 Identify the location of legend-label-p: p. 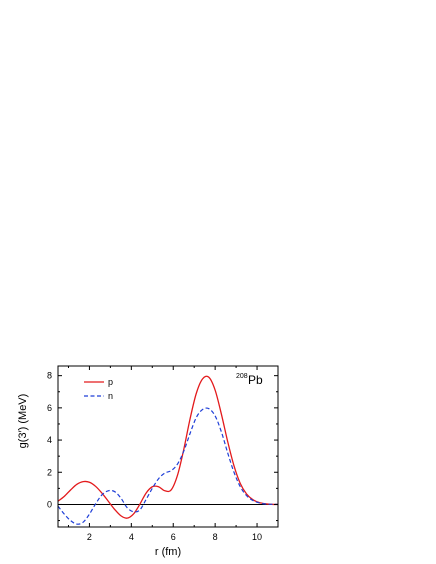
(110, 382).